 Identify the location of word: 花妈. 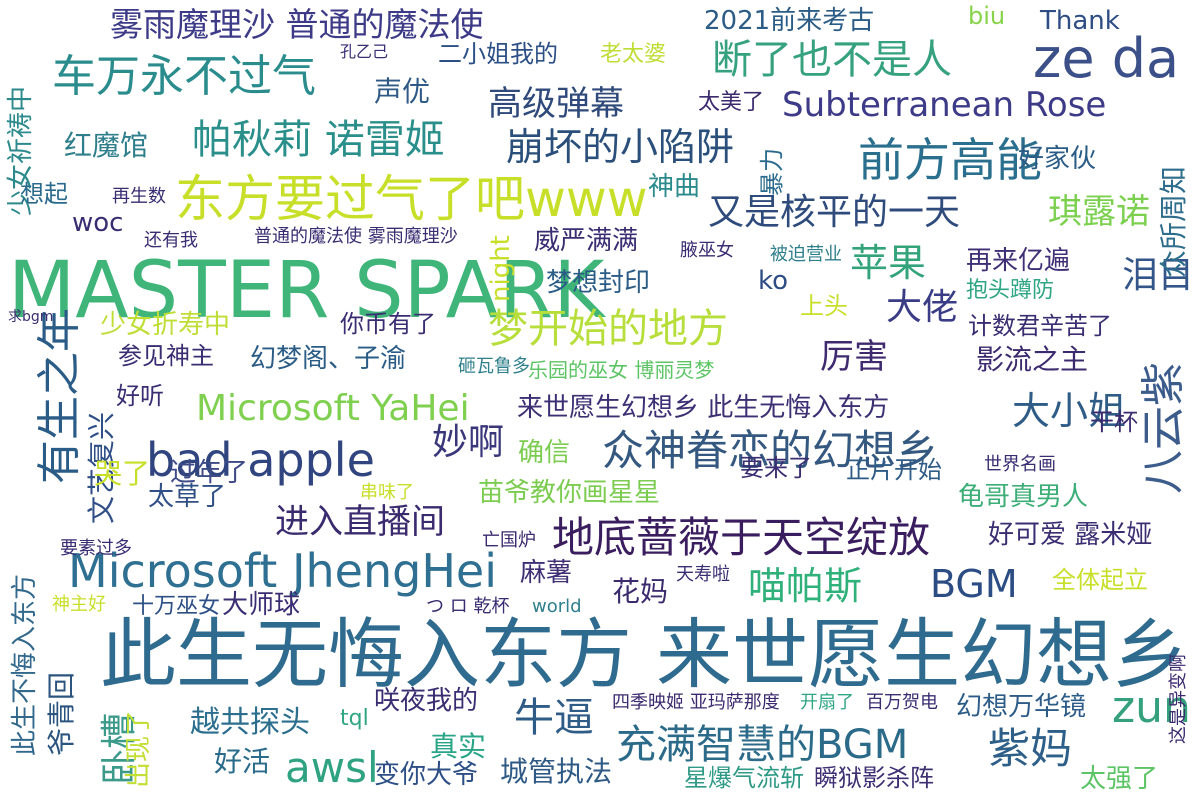
(640, 591).